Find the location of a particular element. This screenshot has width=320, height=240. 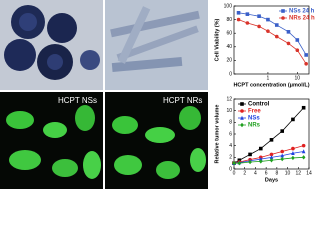

y-tick-label: 10 is located at coordinates (229, 111).